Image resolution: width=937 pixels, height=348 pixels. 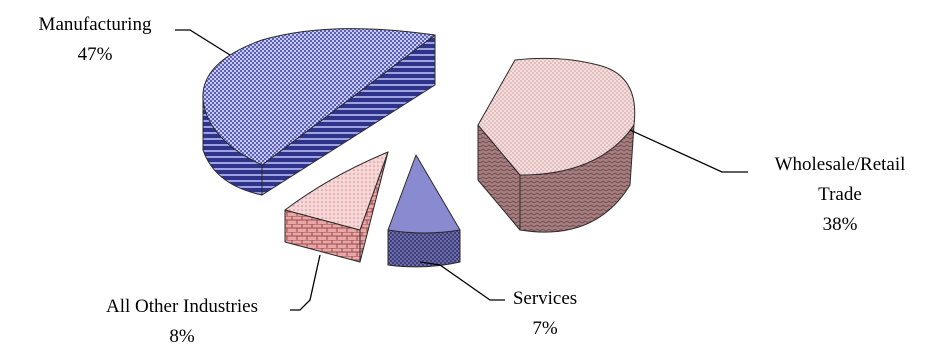 I want to click on label-services-pct: 7%, so click(x=545, y=328).